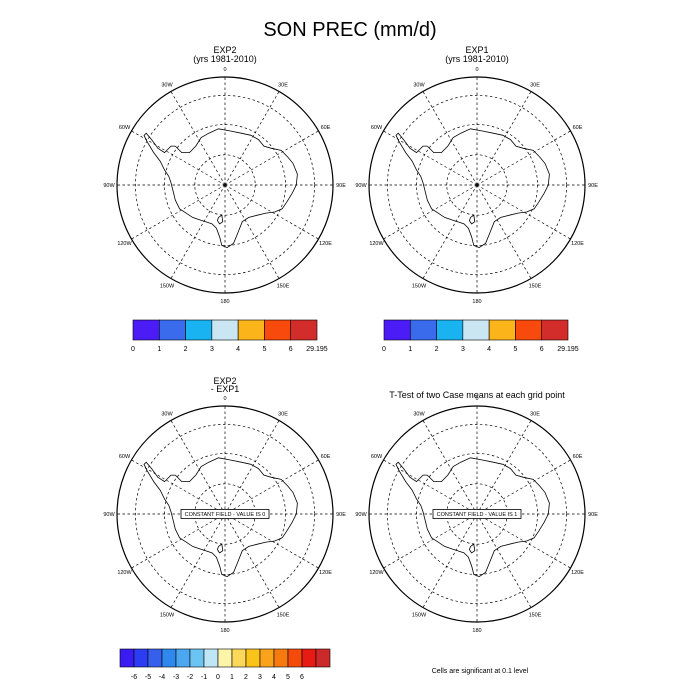  What do you see at coordinates (220, 548) in the screenshot?
I see `island-outline` at bounding box center [220, 548].